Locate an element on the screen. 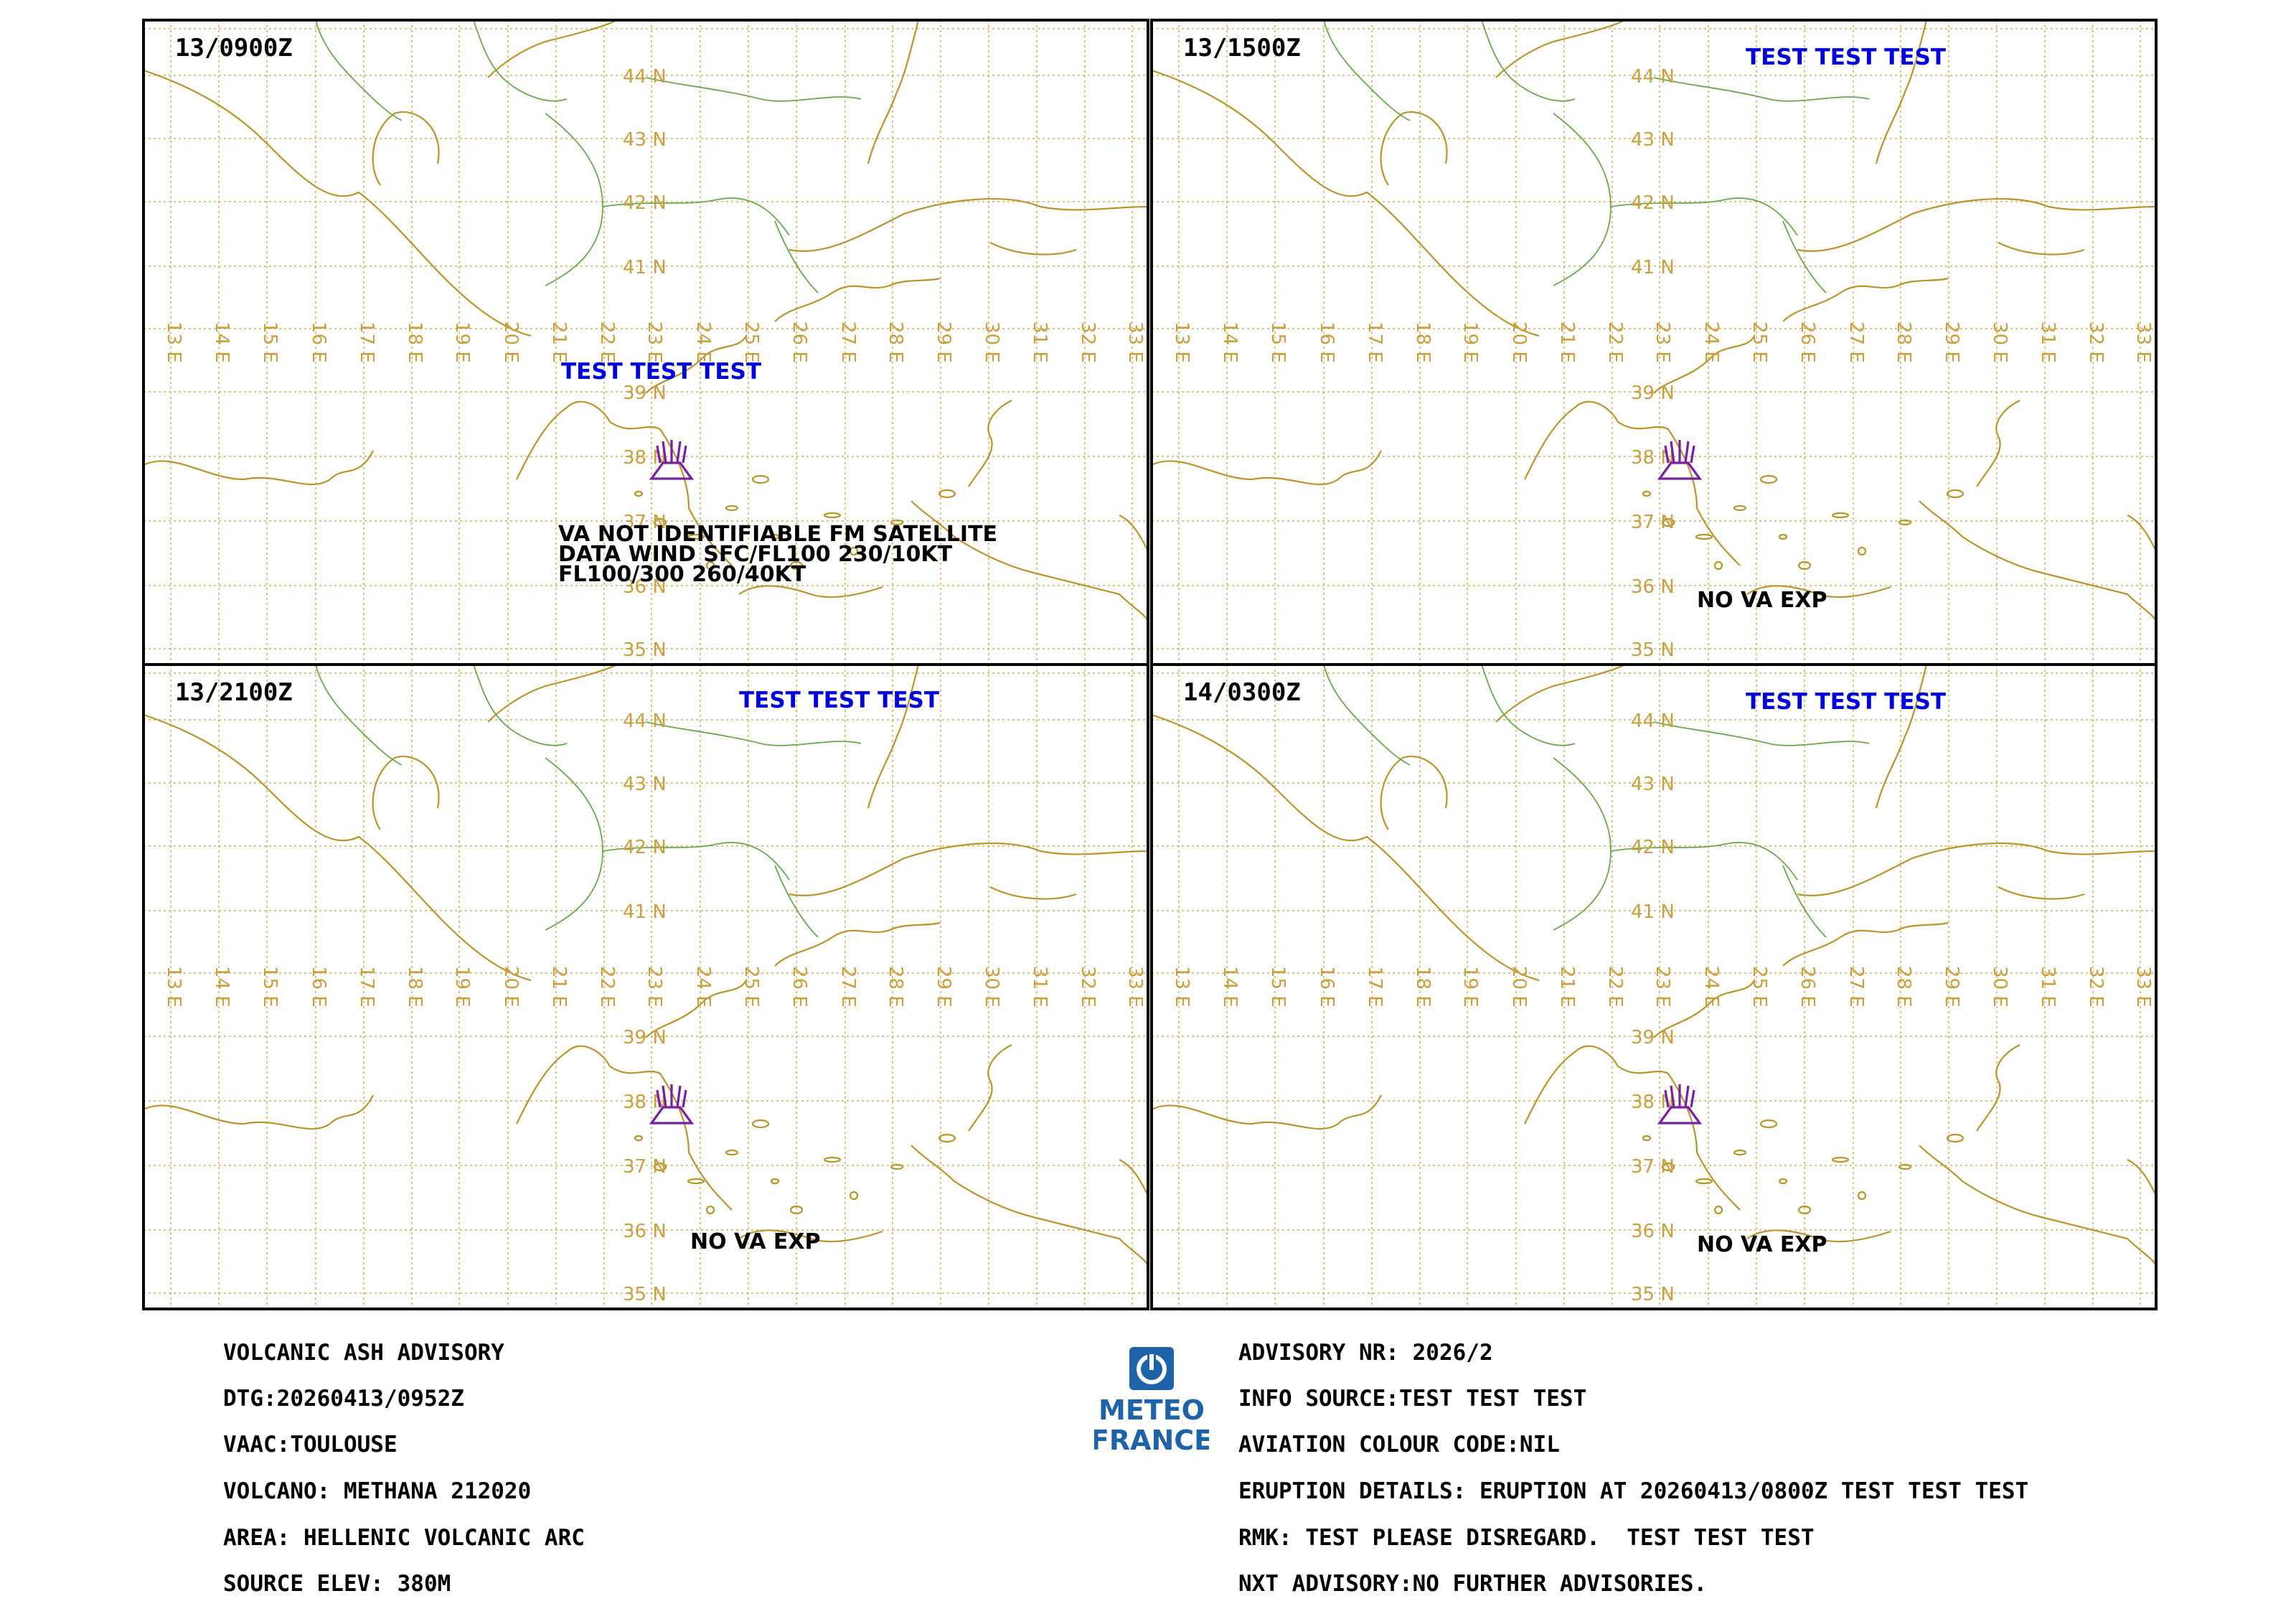 The image size is (2296, 1624). forecast-time-label: 13/2100Z is located at coordinates (234, 692).